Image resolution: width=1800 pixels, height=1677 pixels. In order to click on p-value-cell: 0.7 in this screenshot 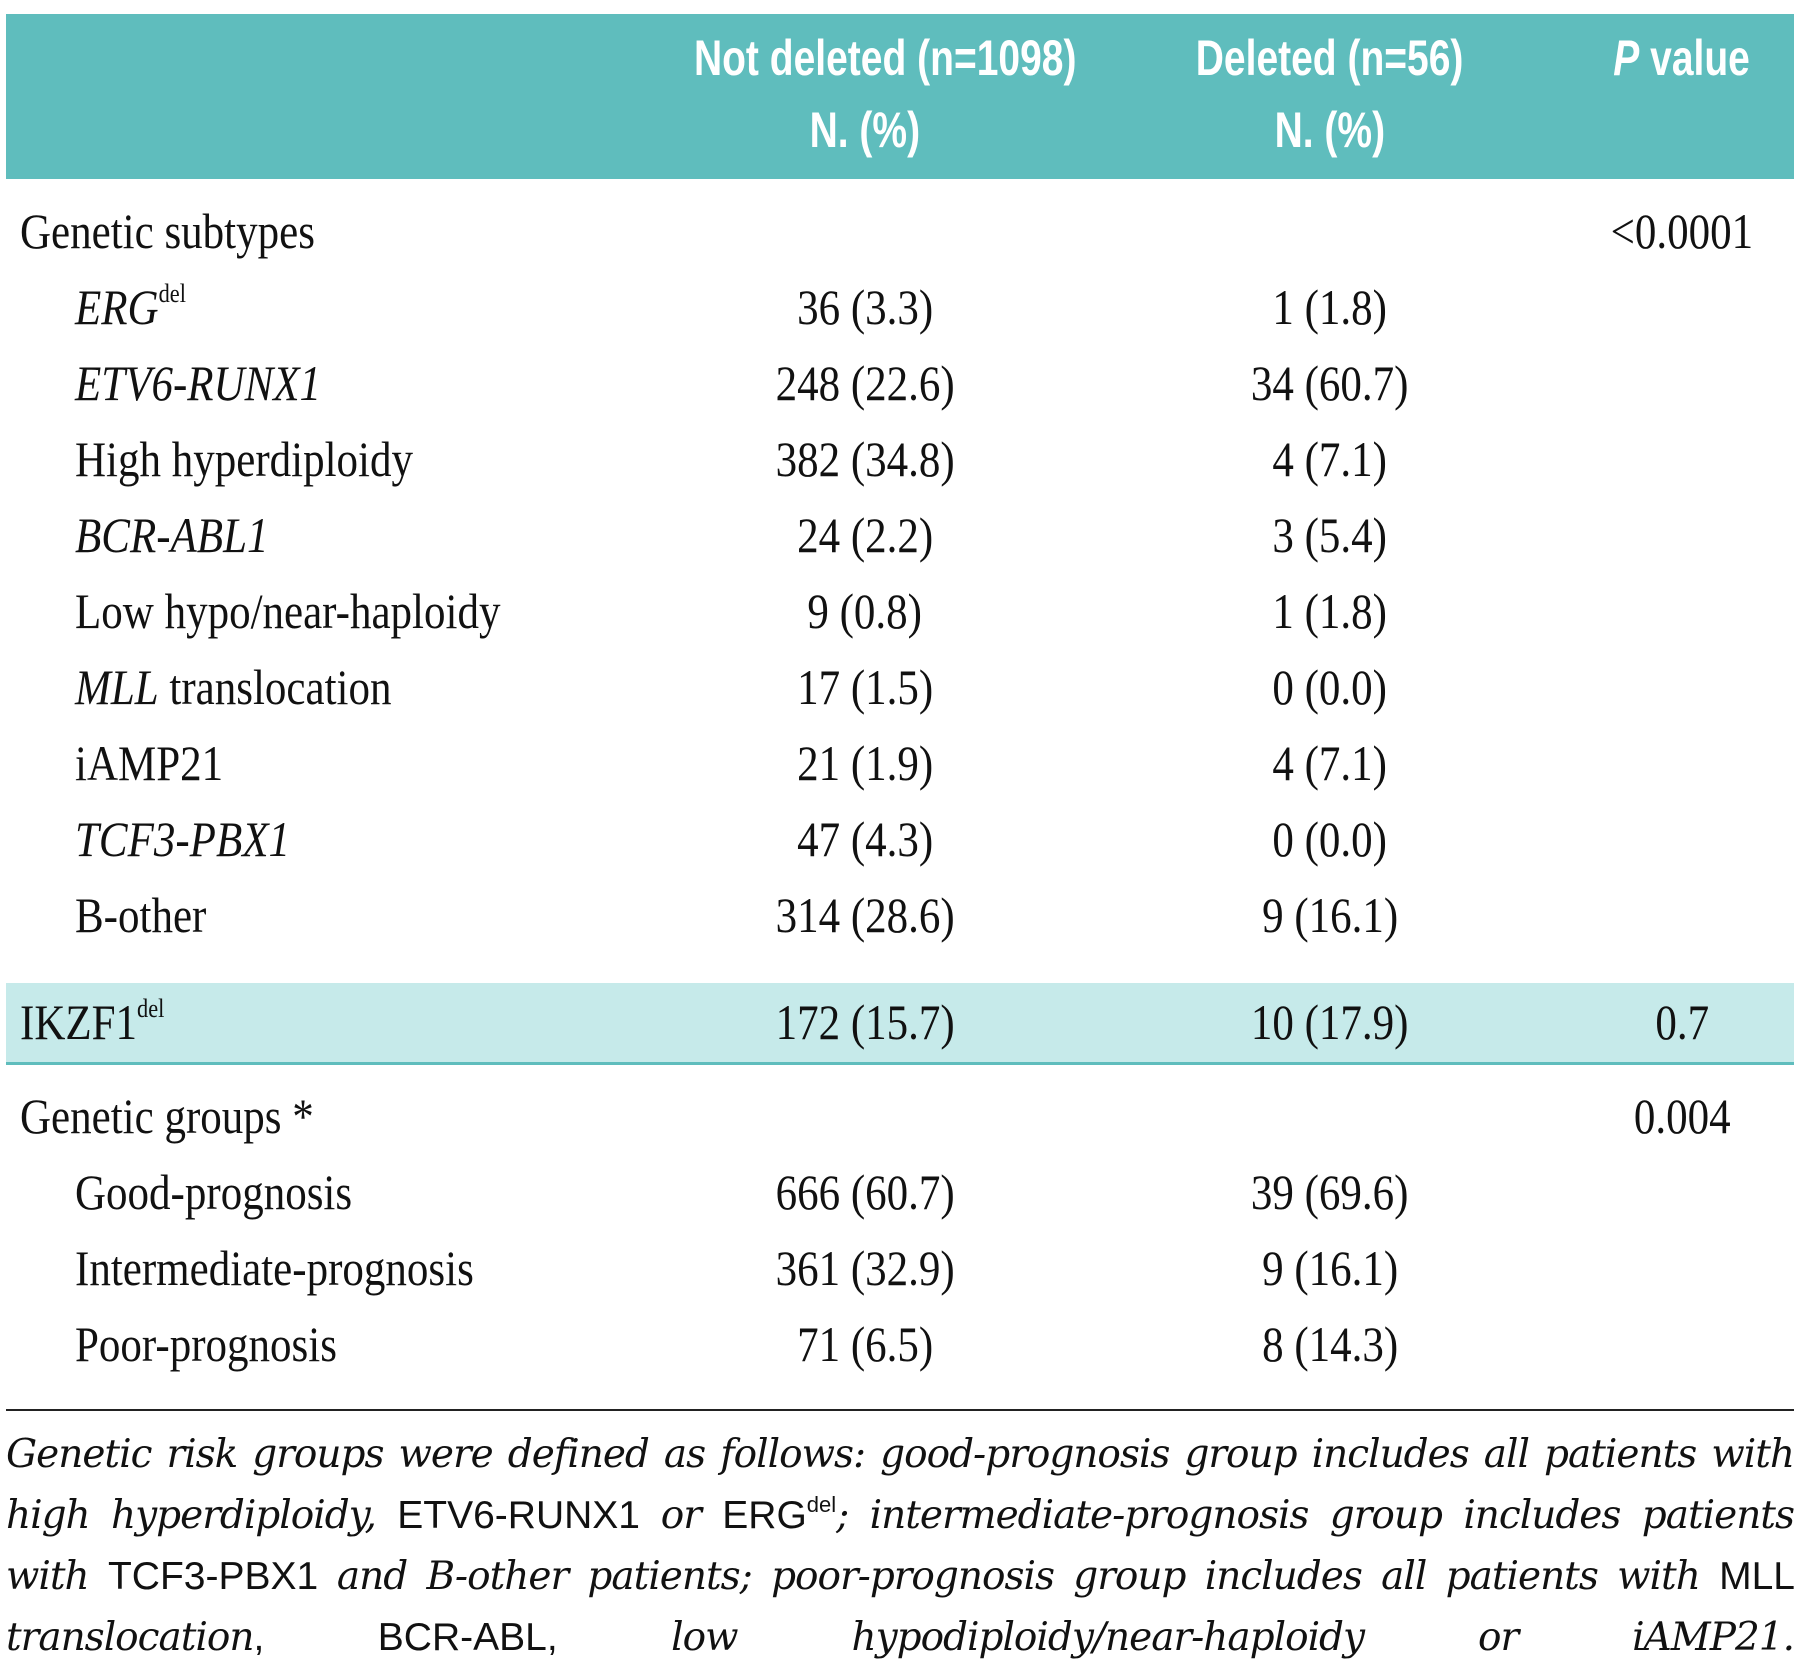, I will do `click(1682, 1022)`.